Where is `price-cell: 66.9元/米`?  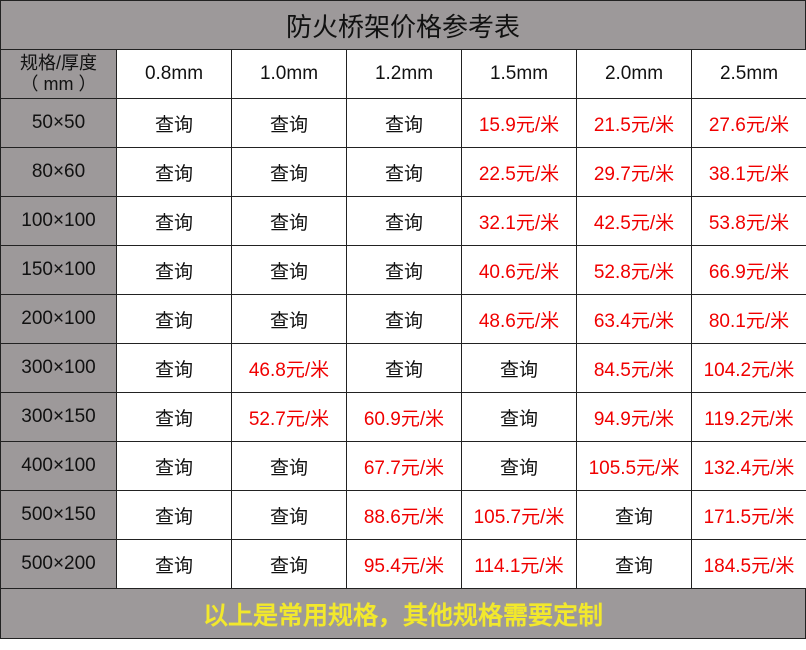
price-cell: 66.9元/米 is located at coordinates (748, 270).